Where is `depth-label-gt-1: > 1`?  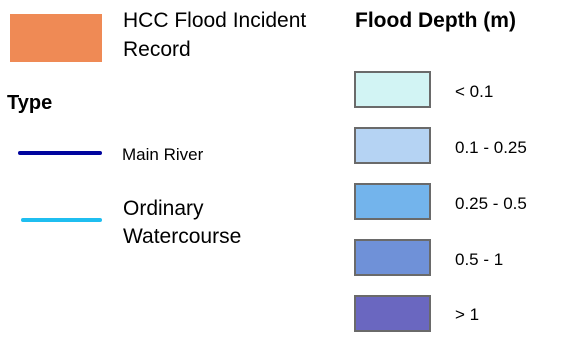
depth-label-gt-1: > 1 is located at coordinates (467, 314).